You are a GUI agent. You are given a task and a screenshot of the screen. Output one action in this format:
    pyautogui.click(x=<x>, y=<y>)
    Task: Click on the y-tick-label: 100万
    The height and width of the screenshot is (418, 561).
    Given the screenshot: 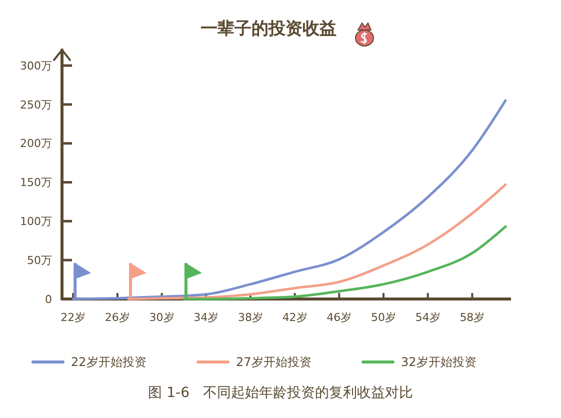 What is the action you would take?
    pyautogui.click(x=36, y=221)
    